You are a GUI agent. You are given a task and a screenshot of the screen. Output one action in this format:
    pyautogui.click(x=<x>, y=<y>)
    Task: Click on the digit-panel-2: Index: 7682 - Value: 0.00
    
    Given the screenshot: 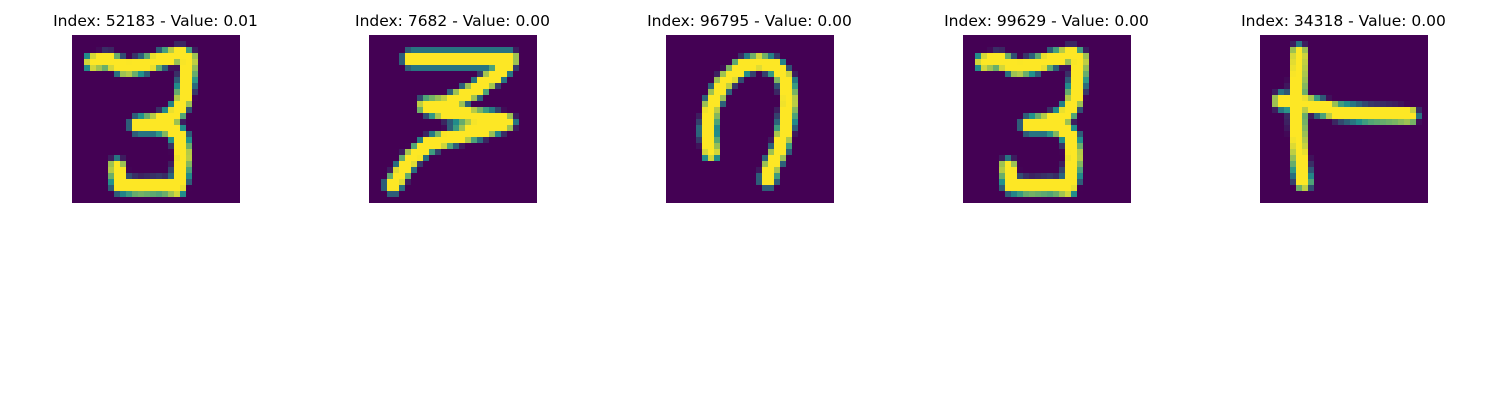 What is the action you would take?
    pyautogui.click(x=452, y=105)
    